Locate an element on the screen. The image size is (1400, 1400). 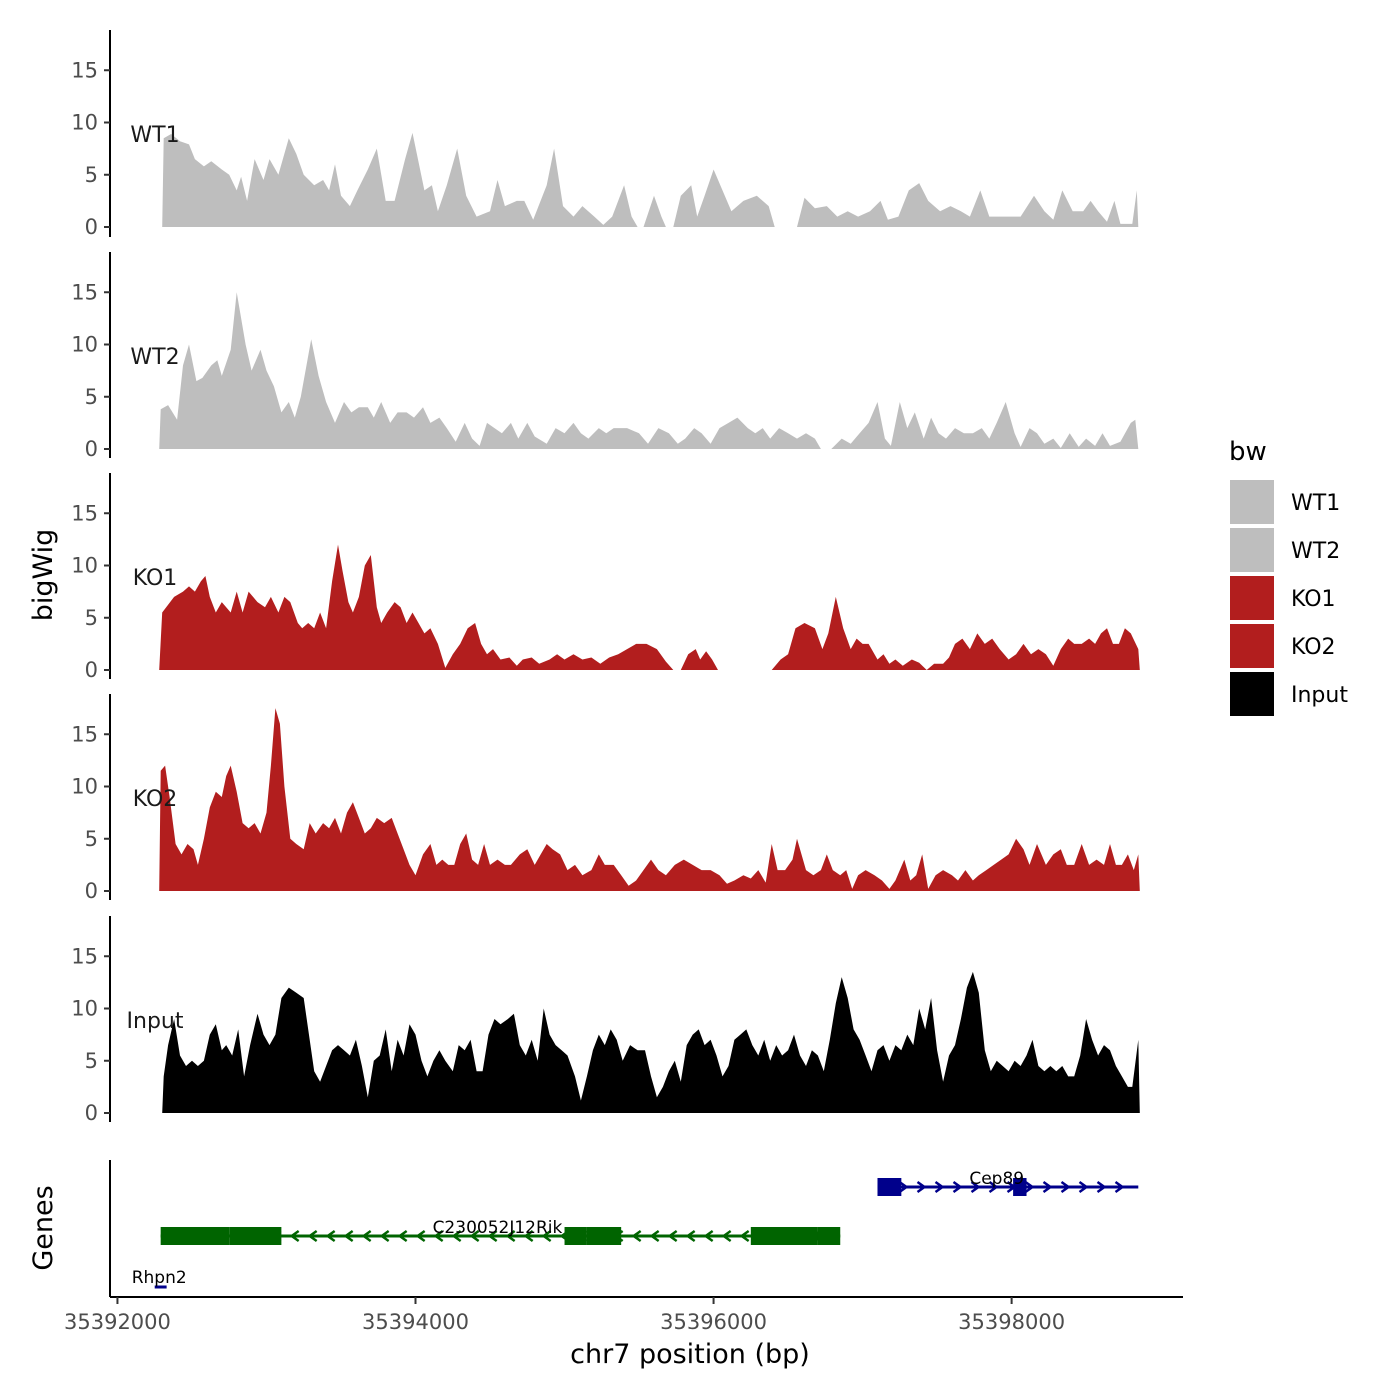
x-tick-label: 35396000 is located at coordinates (713, 1322).